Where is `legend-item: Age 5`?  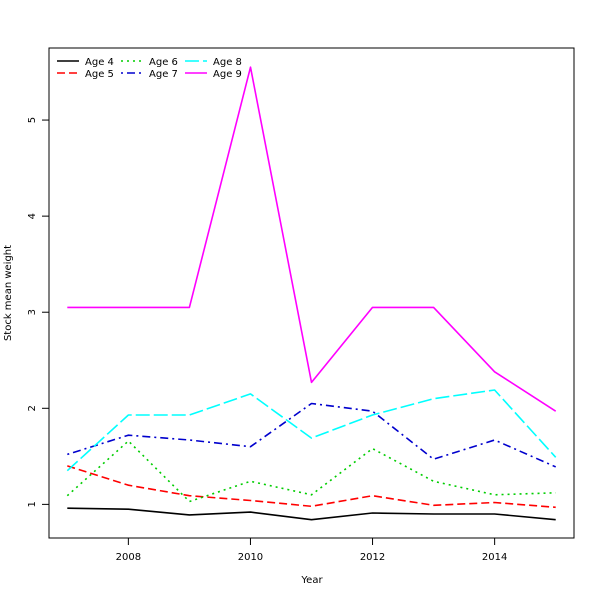
legend-item: Age 5 is located at coordinates (85, 74).